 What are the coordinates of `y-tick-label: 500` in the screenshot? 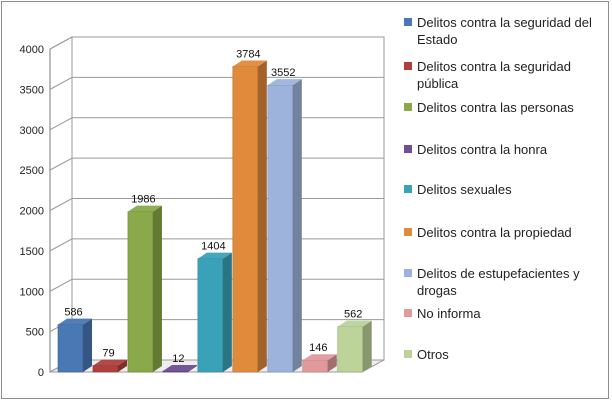 It's located at (35, 333).